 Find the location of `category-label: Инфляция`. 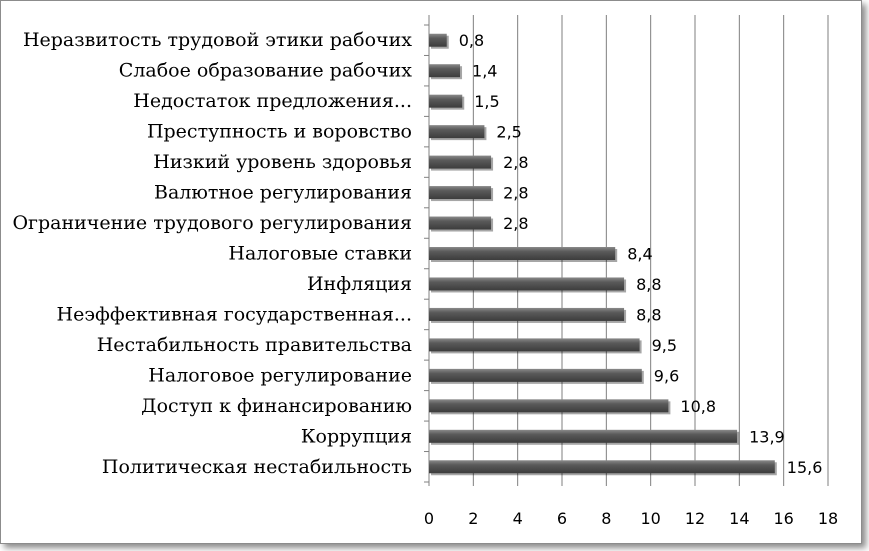

category-label: Инфляция is located at coordinates (359, 284).